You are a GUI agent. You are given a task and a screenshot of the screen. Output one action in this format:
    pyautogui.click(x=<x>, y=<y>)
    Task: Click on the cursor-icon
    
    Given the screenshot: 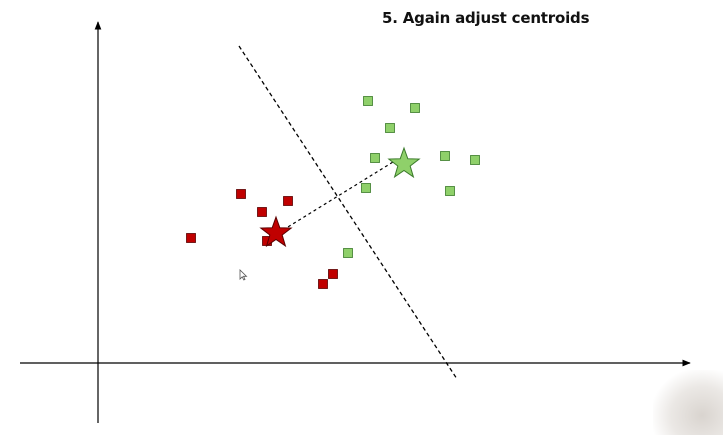 What is the action you would take?
    pyautogui.click(x=243, y=275)
    